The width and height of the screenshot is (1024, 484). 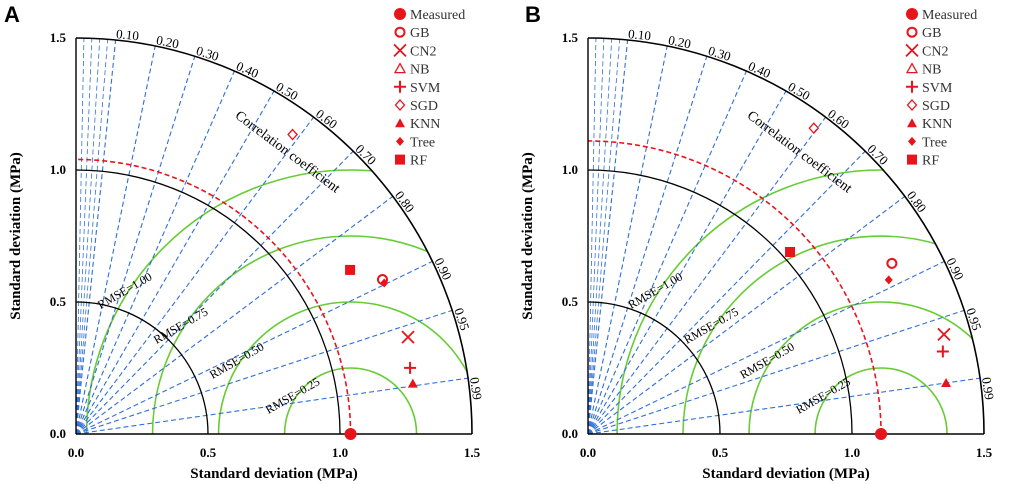 I want to click on model-points, so click(x=352, y=284).